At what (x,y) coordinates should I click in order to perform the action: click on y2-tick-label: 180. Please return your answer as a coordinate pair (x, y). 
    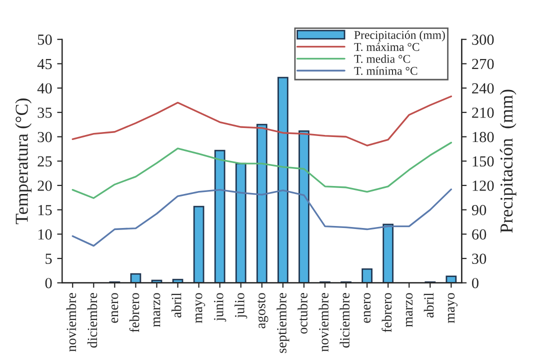
    Looking at the image, I should click on (483, 137).